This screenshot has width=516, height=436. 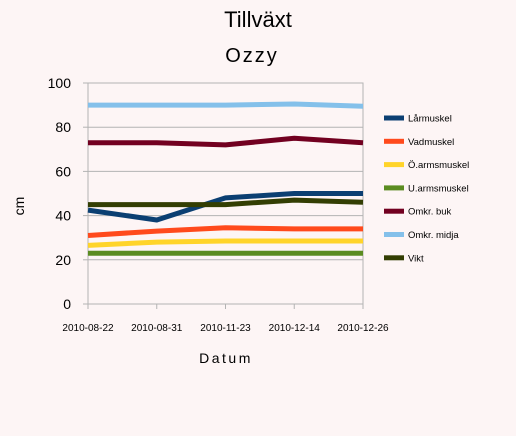 What do you see at coordinates (63, 171) in the screenshot?
I see `y-tick-label: 60` at bounding box center [63, 171].